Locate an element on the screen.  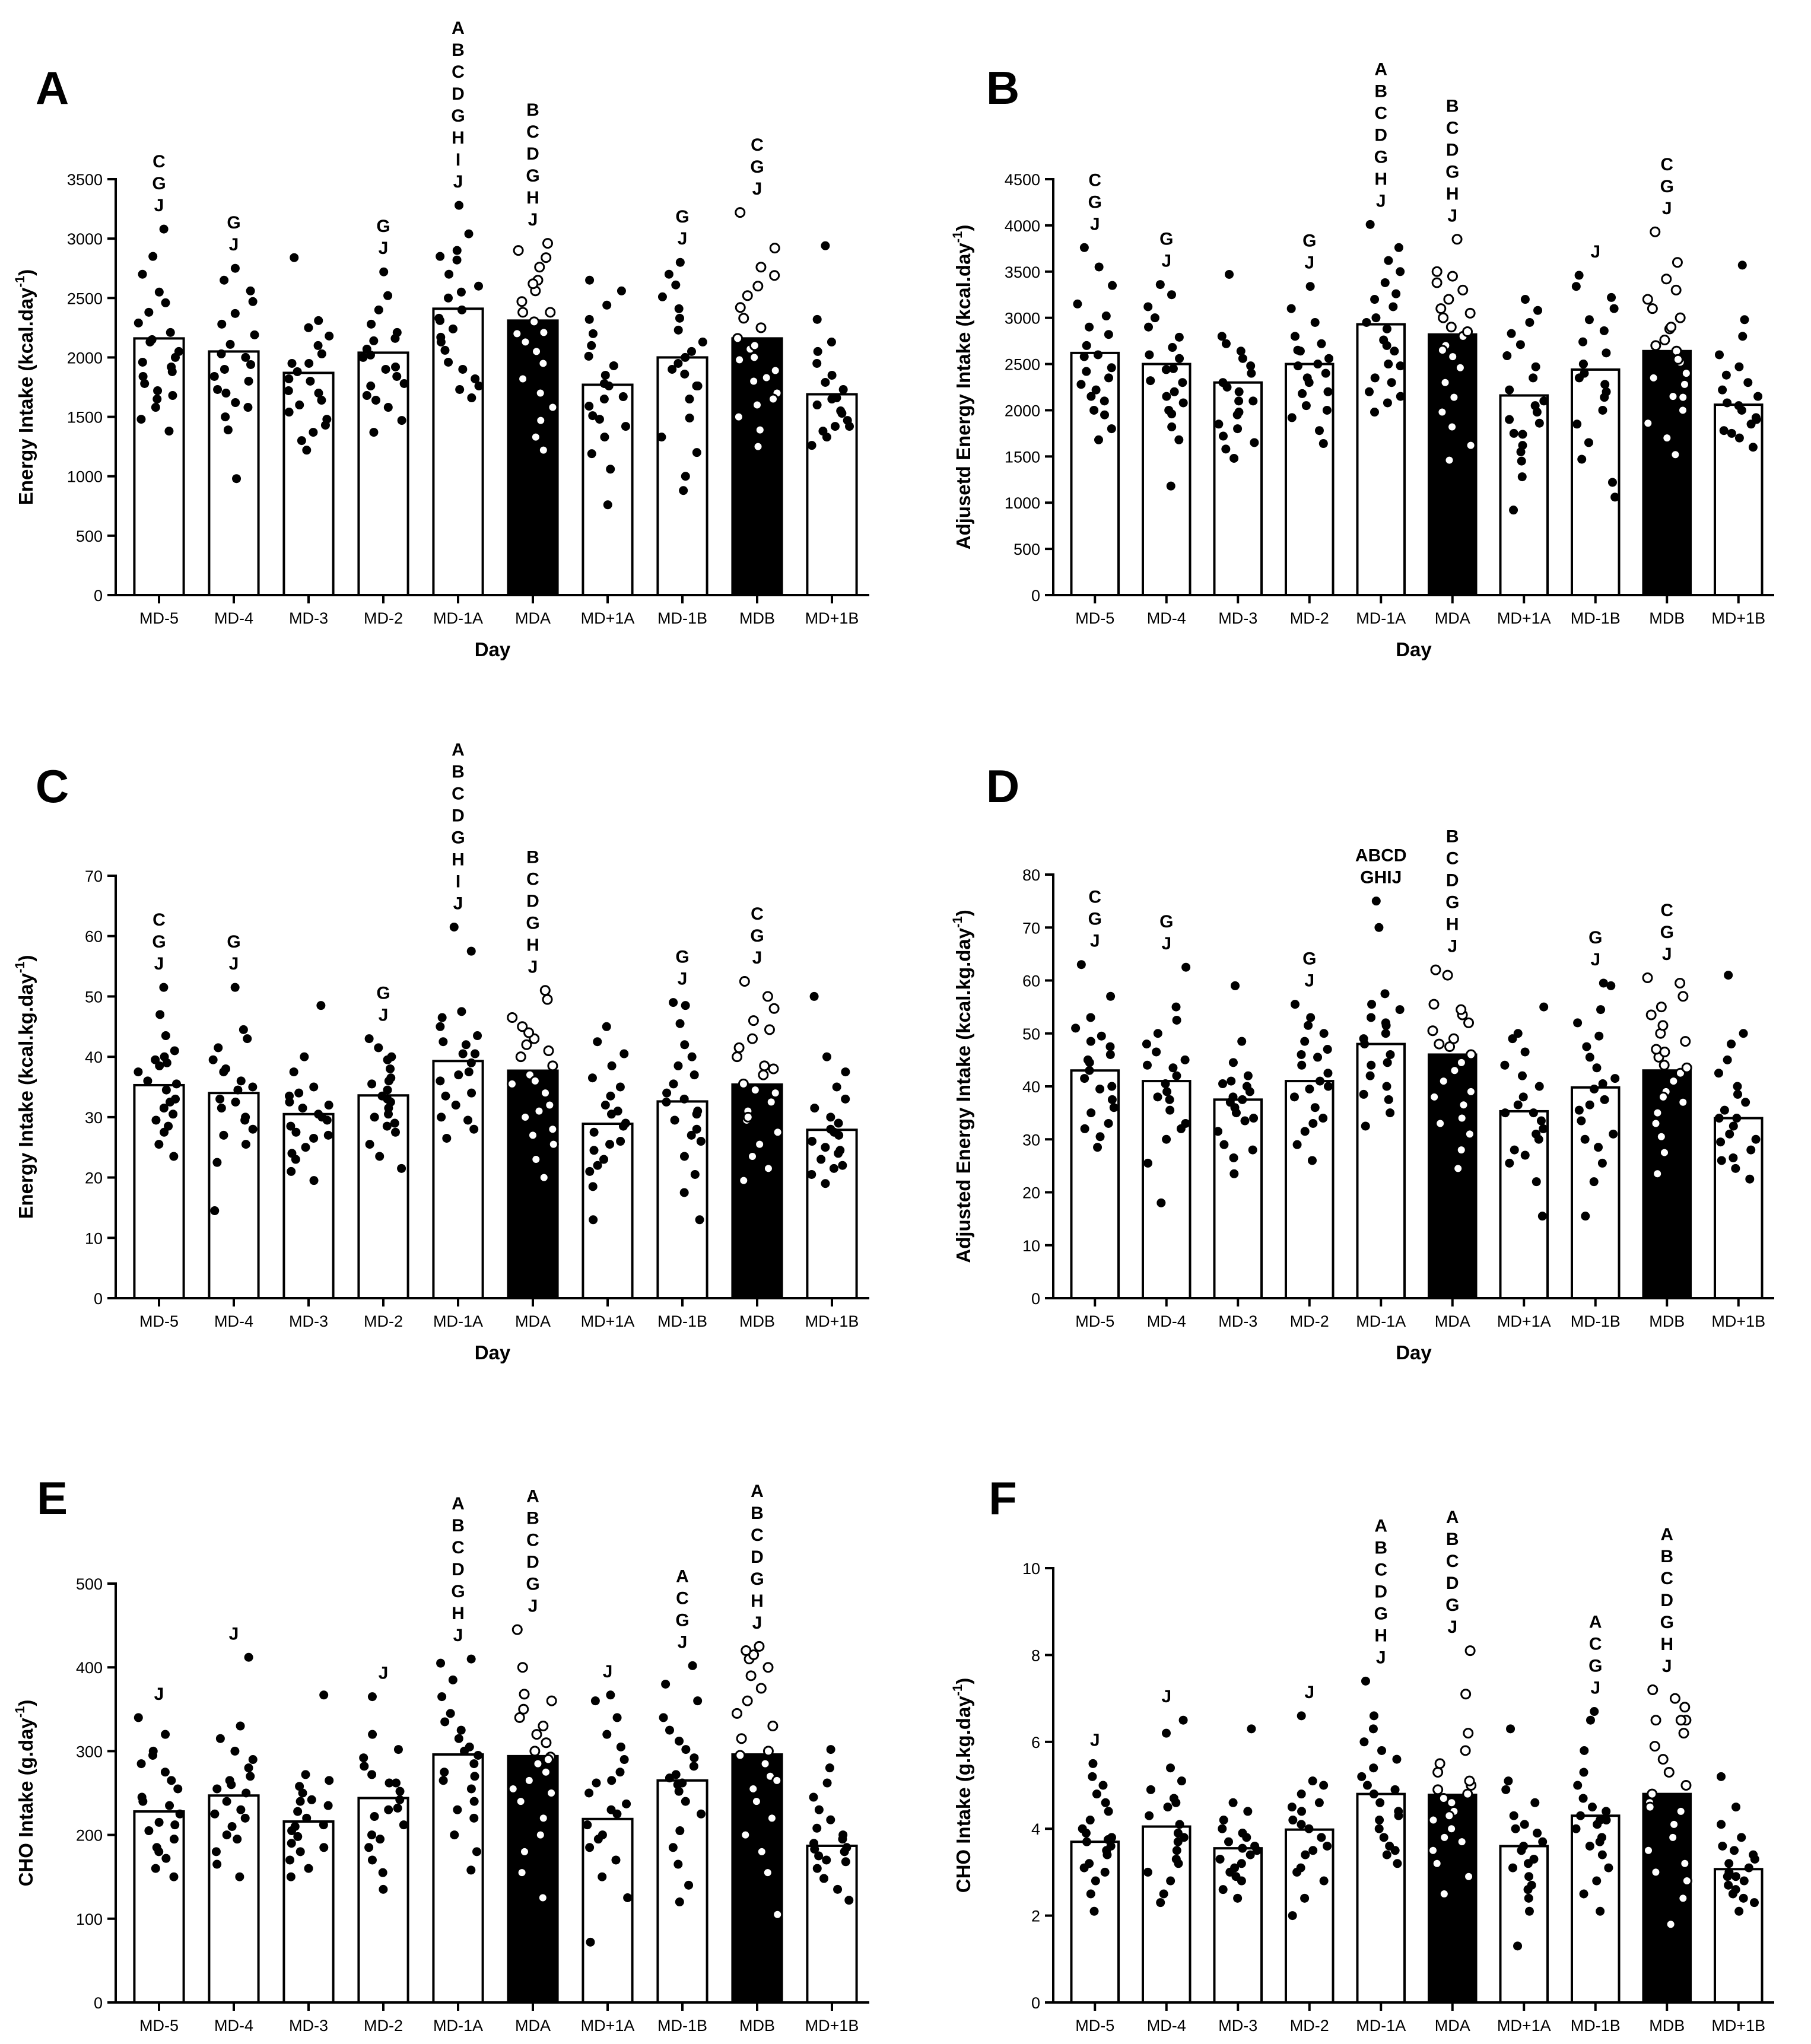
bar-mdplus1a is located at coordinates (1524, 496).